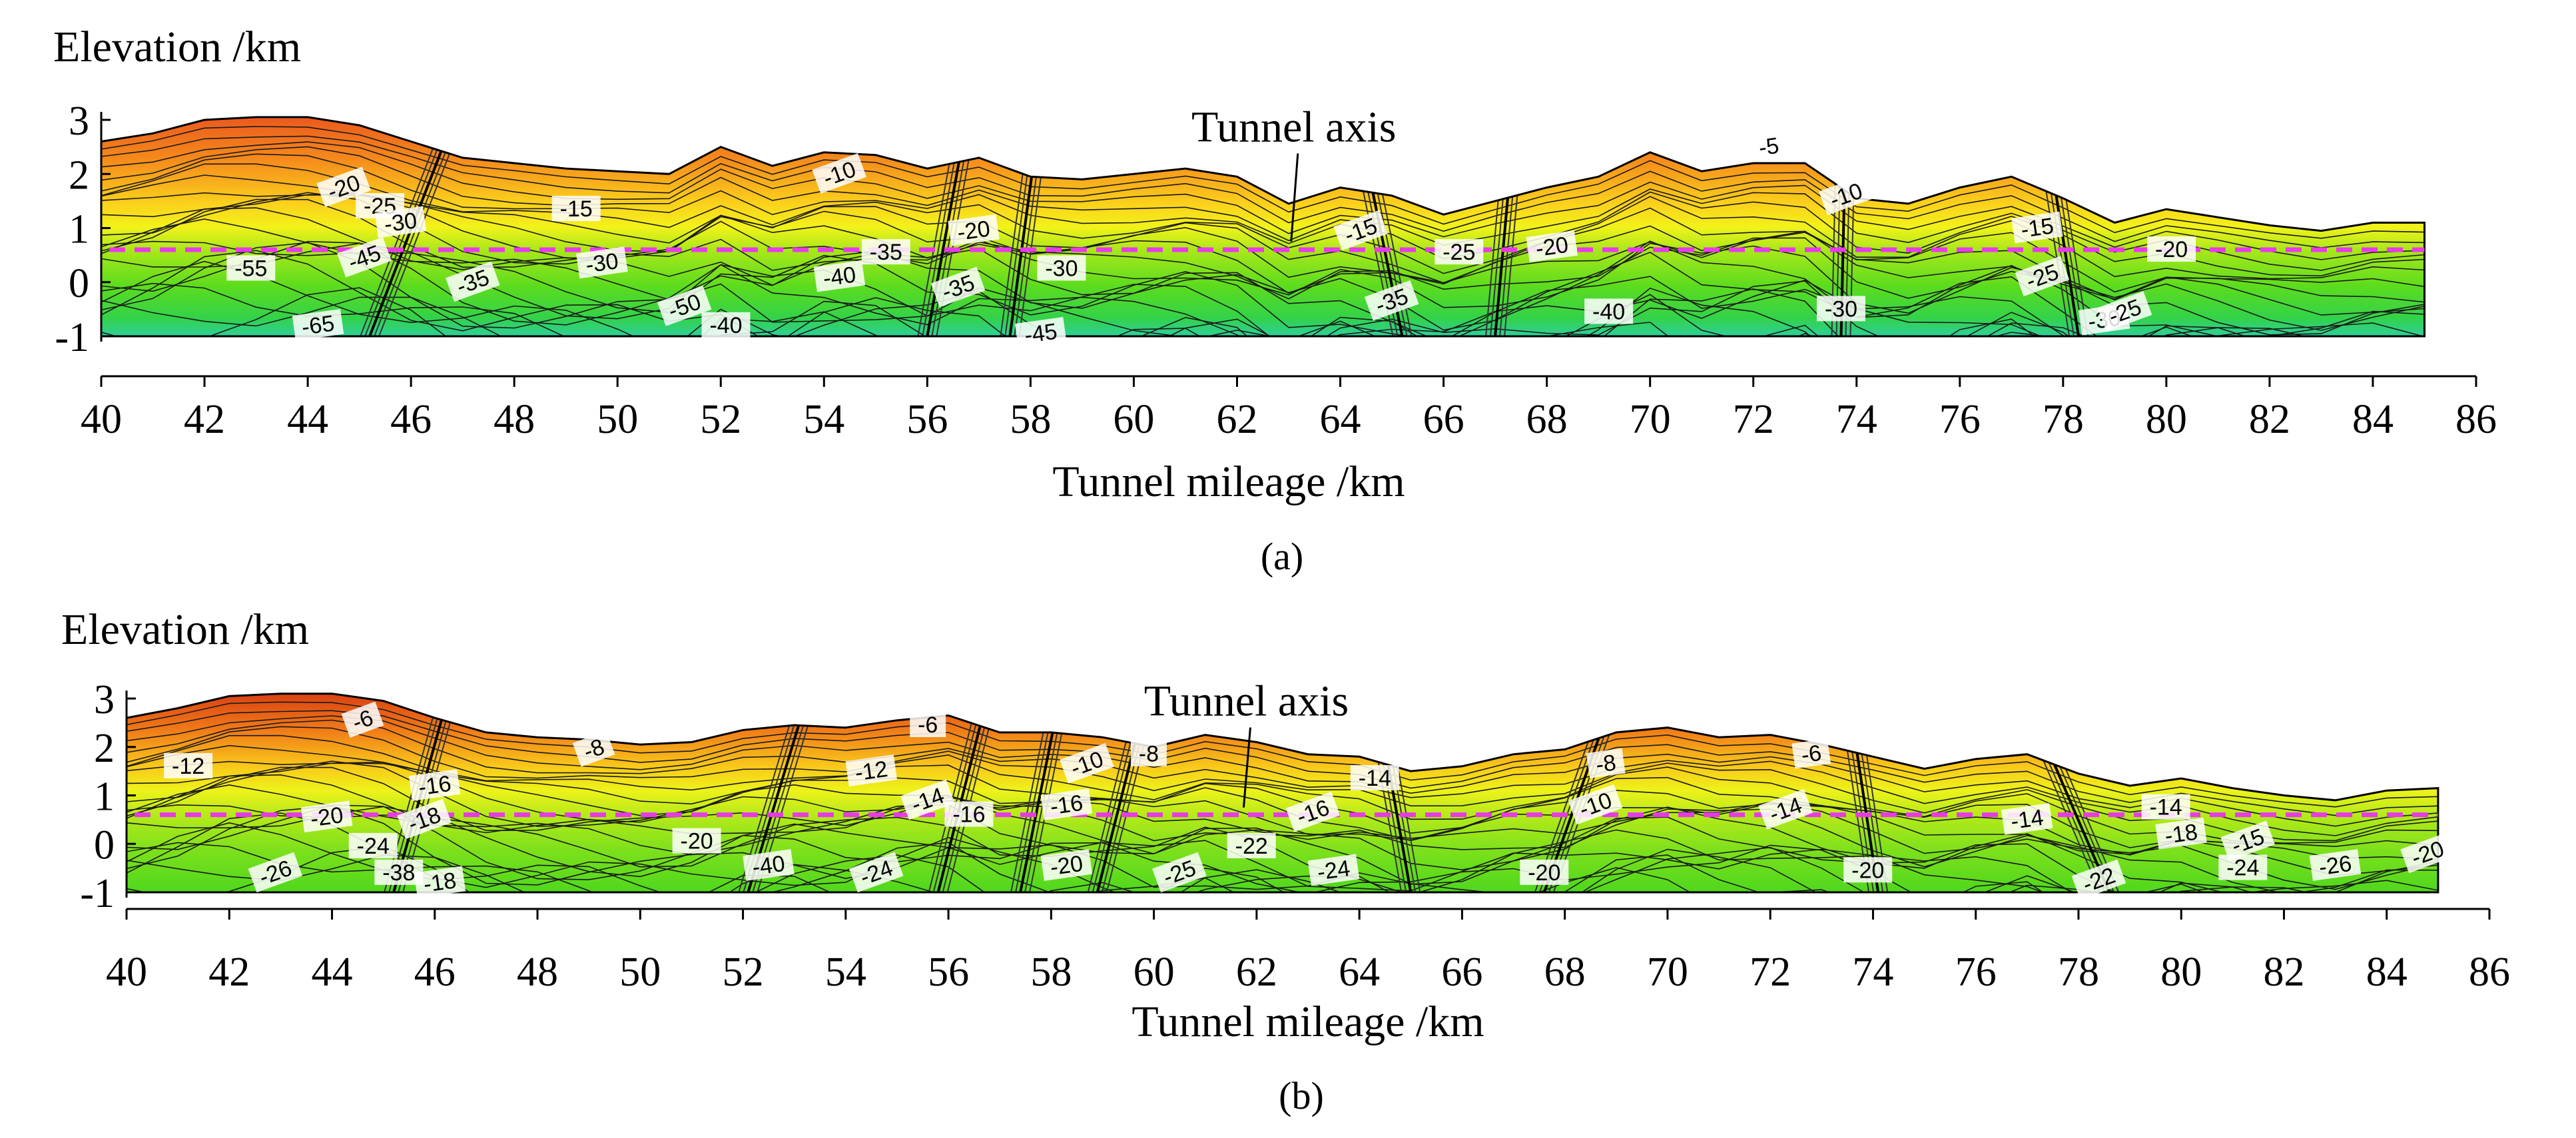 This screenshot has height=1138, width=2576. I want to click on contour-label: -25, so click(1459, 252).